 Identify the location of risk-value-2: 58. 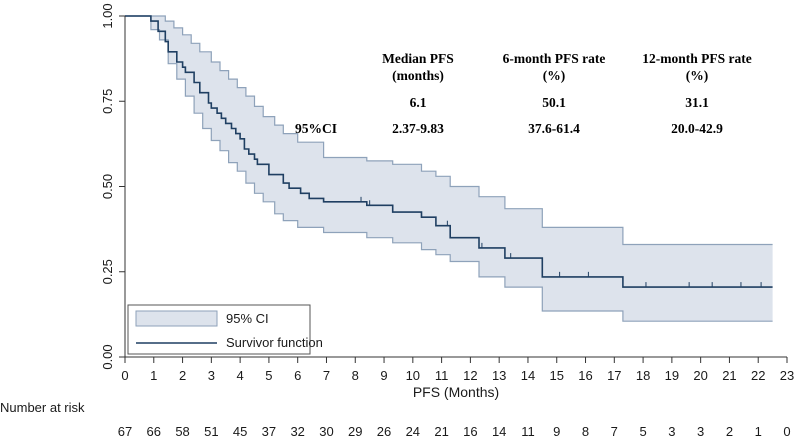
(182, 431).